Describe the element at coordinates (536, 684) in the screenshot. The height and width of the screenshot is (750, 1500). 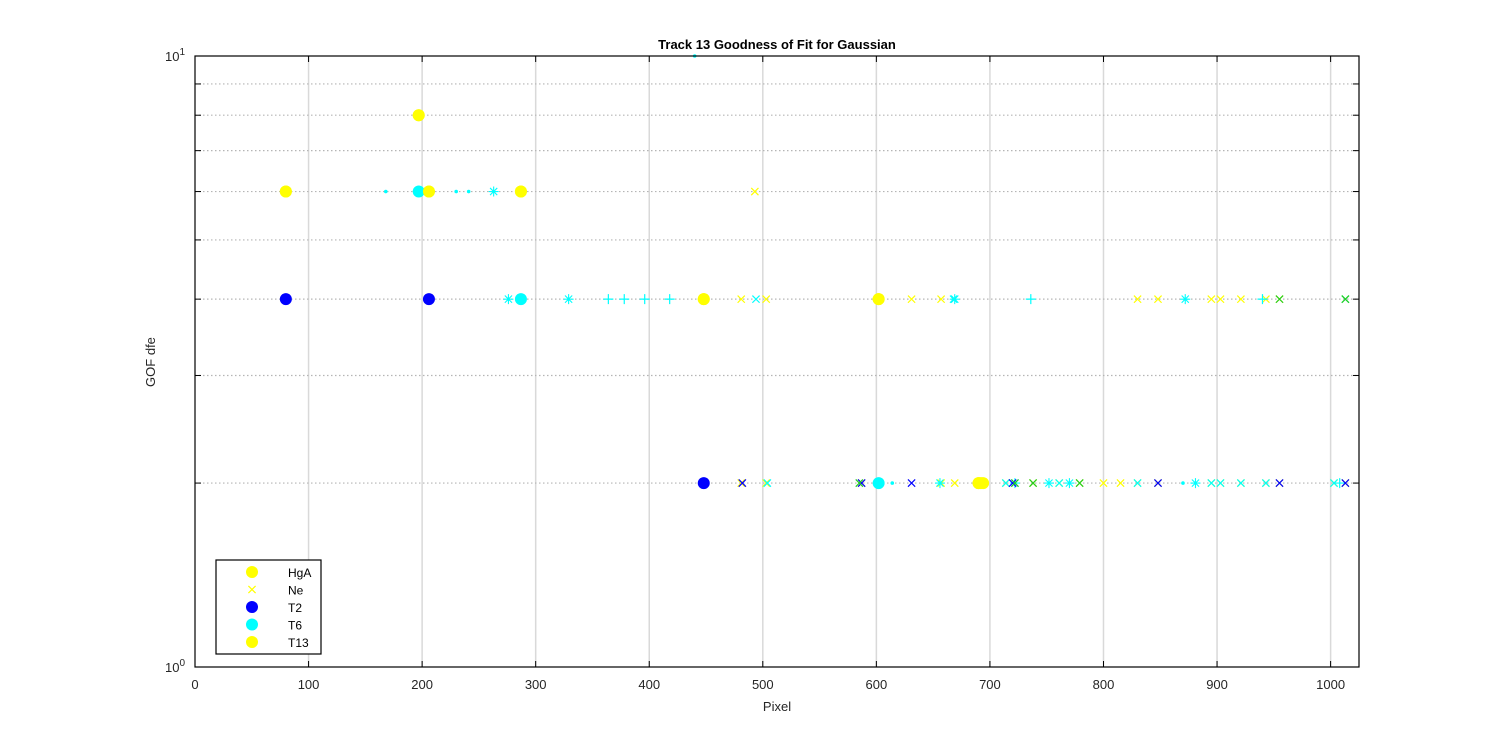
I see `x-tick-label: 300` at that location.